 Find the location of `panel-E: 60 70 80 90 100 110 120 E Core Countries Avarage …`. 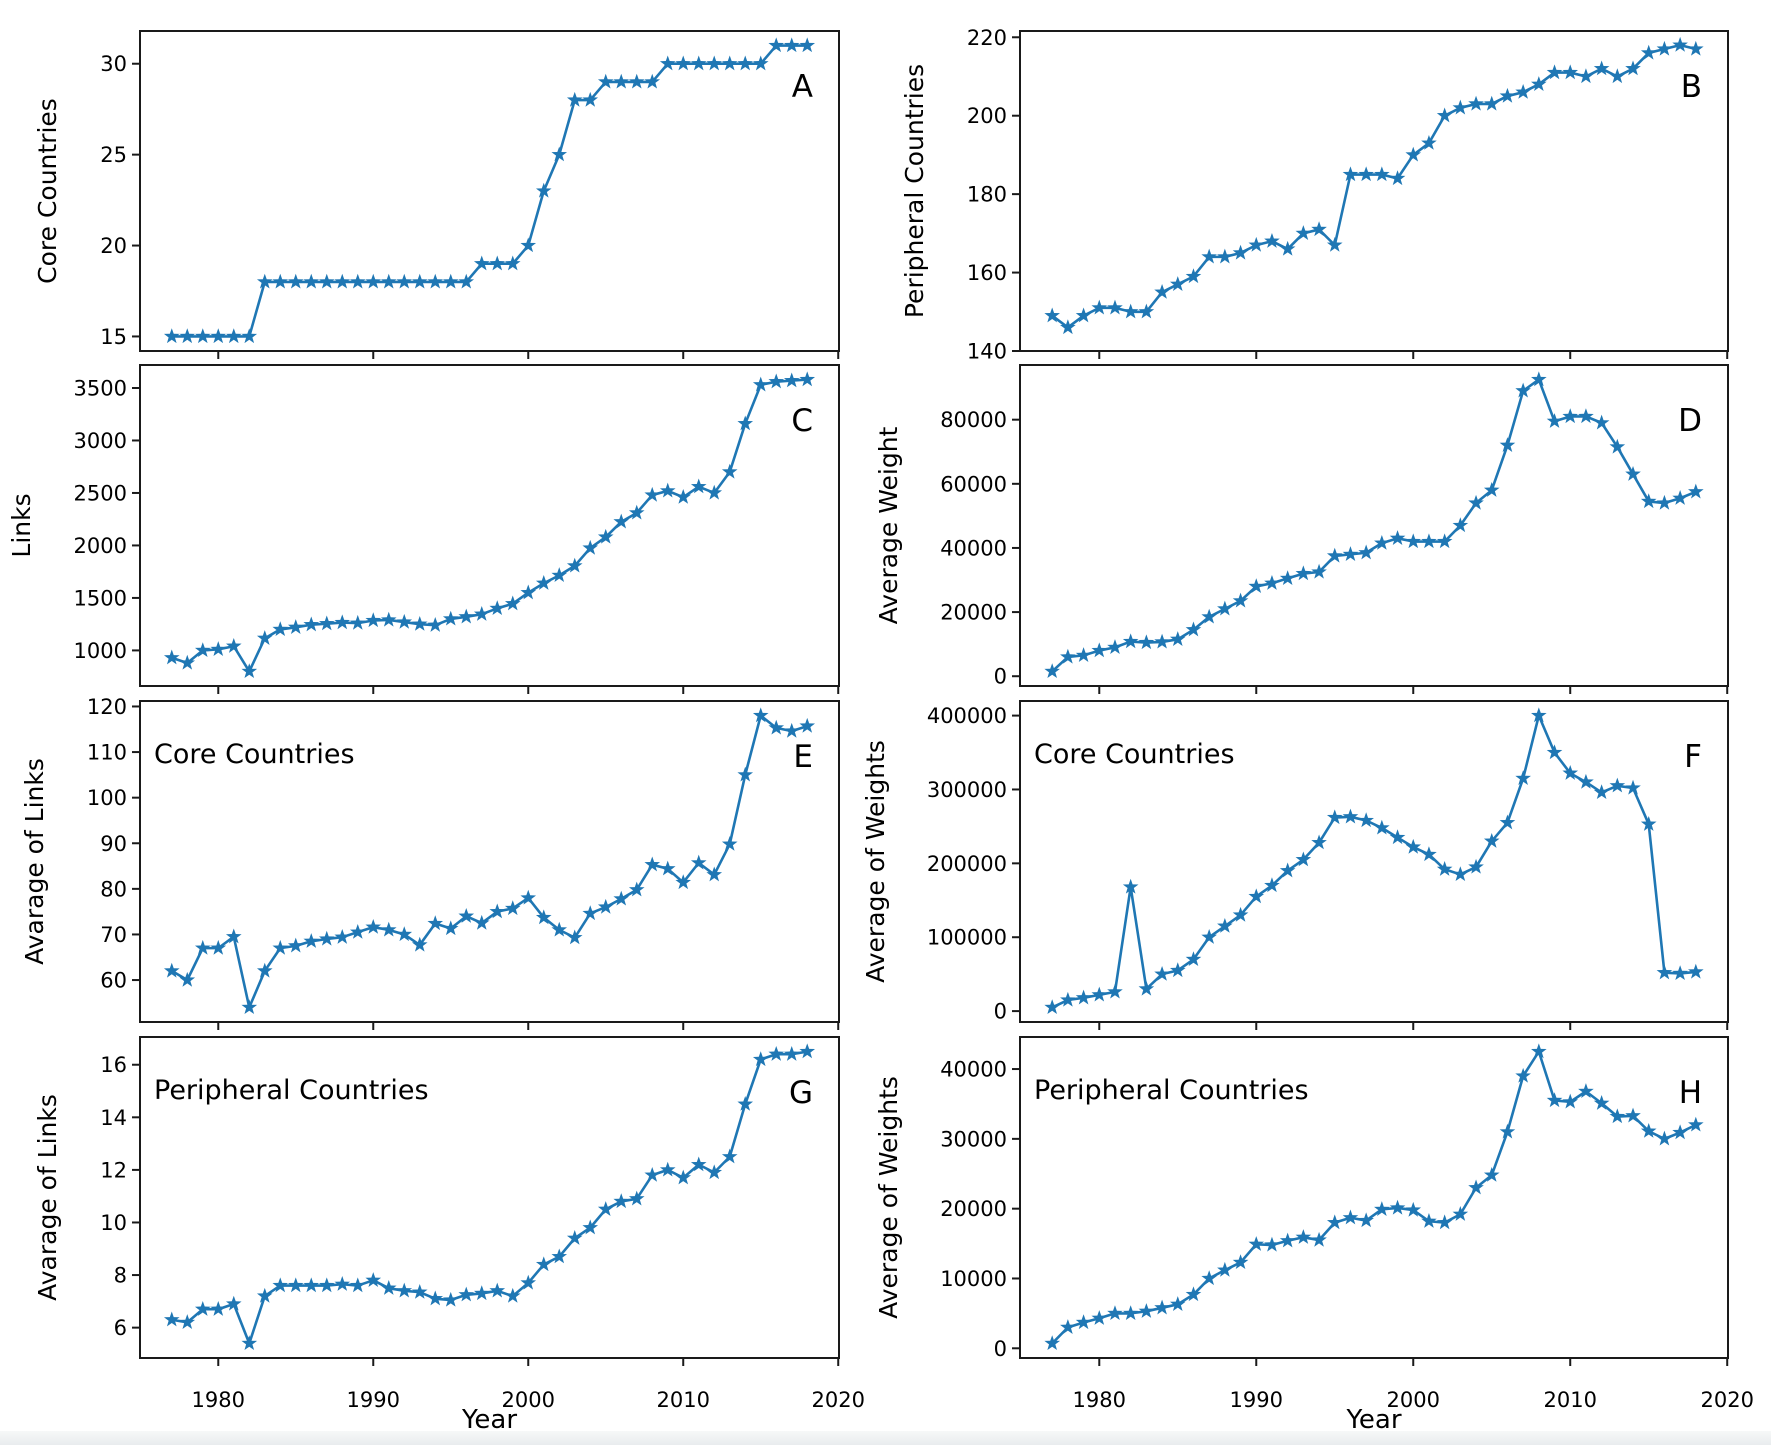

panel-E: 60 70 80 90 100 110 120 E Core Countries Avarage … is located at coordinates (430, 862).